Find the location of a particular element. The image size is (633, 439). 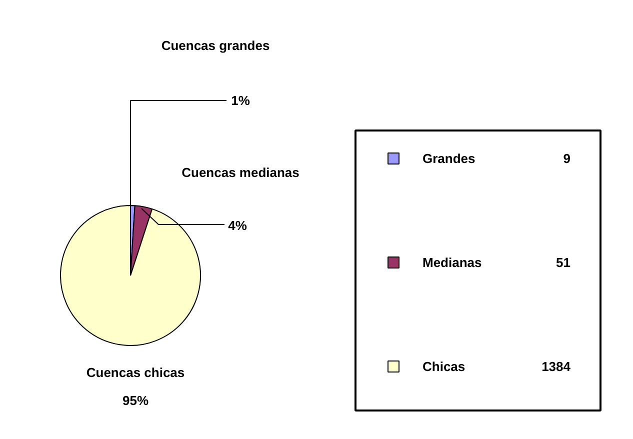

data-label: 4% is located at coordinates (238, 225).